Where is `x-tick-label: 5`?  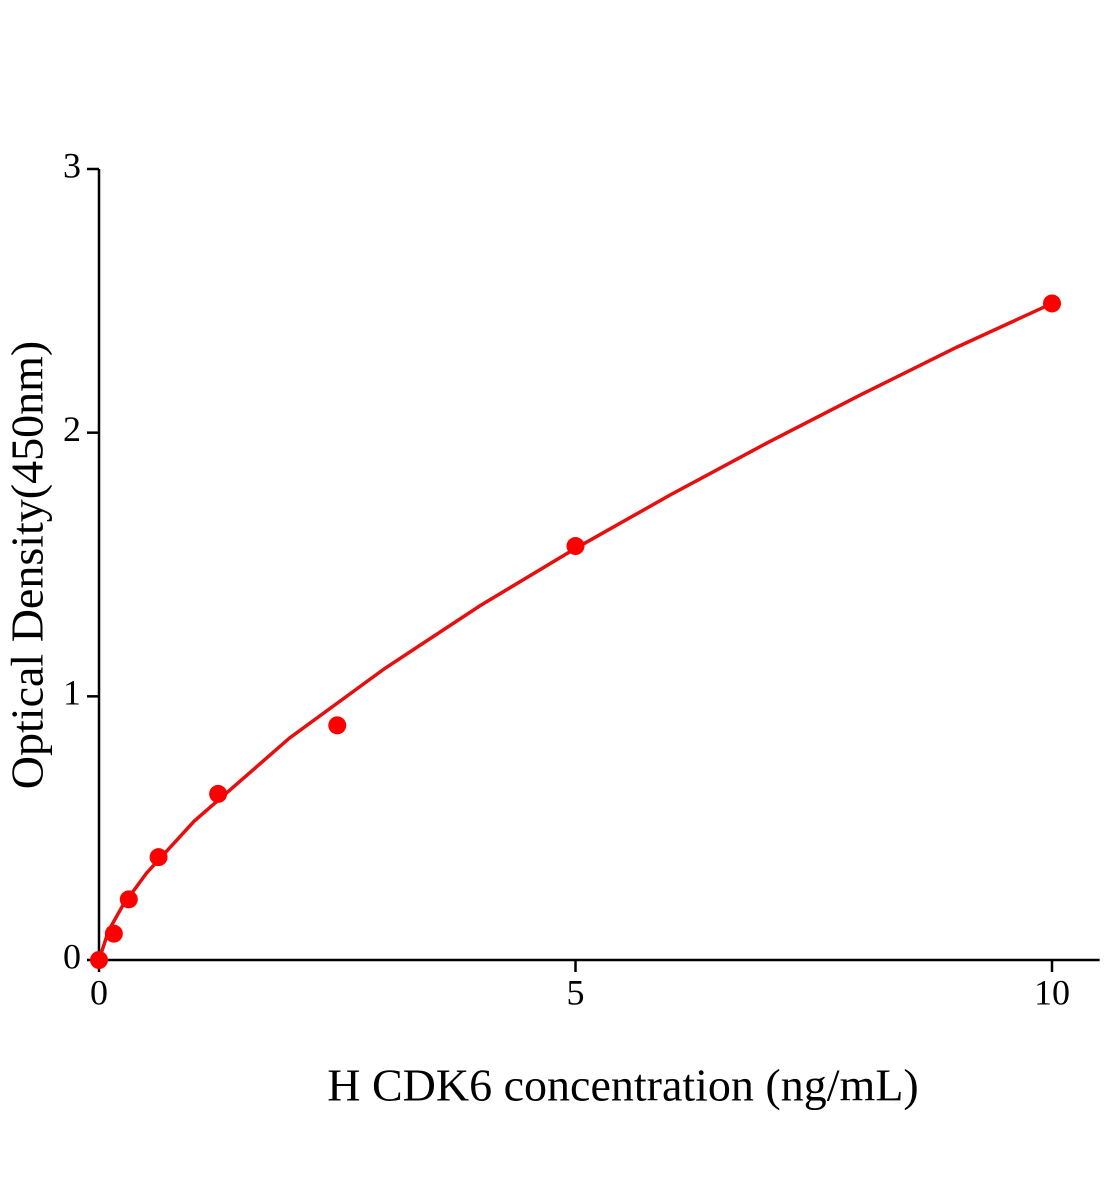
x-tick-label: 5 is located at coordinates (576, 992).